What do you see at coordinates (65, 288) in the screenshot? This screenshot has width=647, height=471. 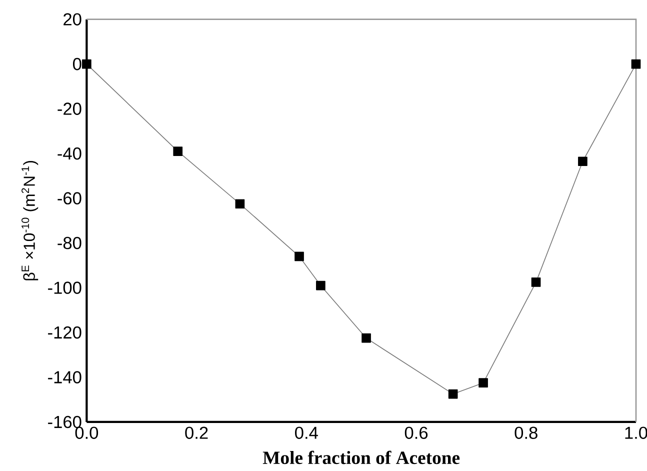 I see `y-tick-label: -100` at bounding box center [65, 288].